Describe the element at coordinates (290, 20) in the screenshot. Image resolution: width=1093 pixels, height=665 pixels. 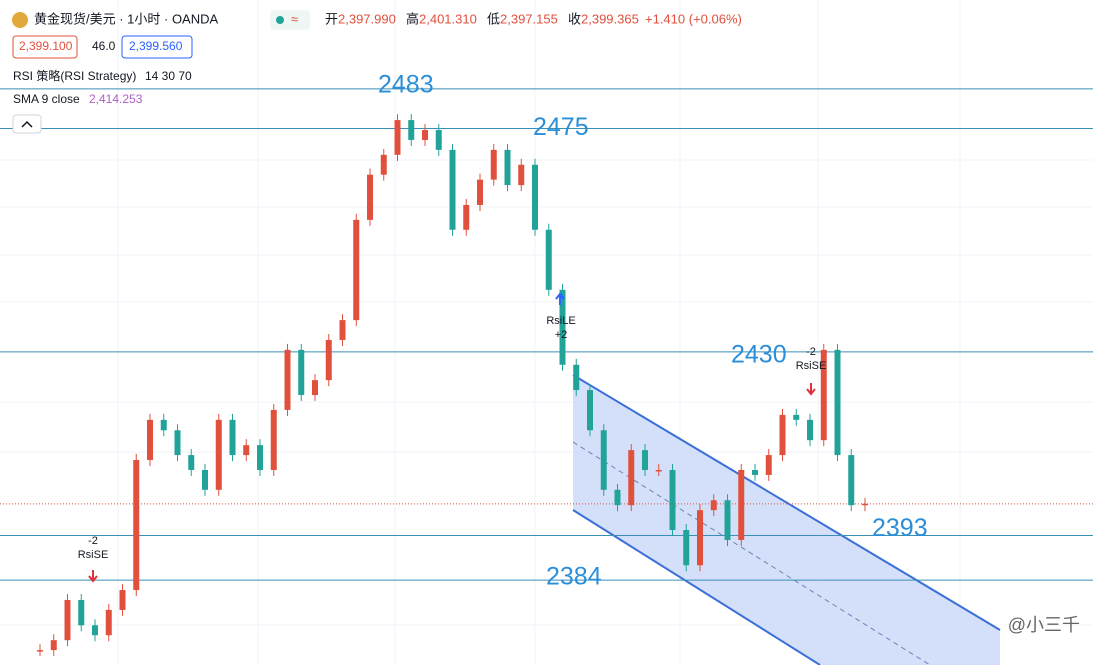
I see `status-badge` at that location.